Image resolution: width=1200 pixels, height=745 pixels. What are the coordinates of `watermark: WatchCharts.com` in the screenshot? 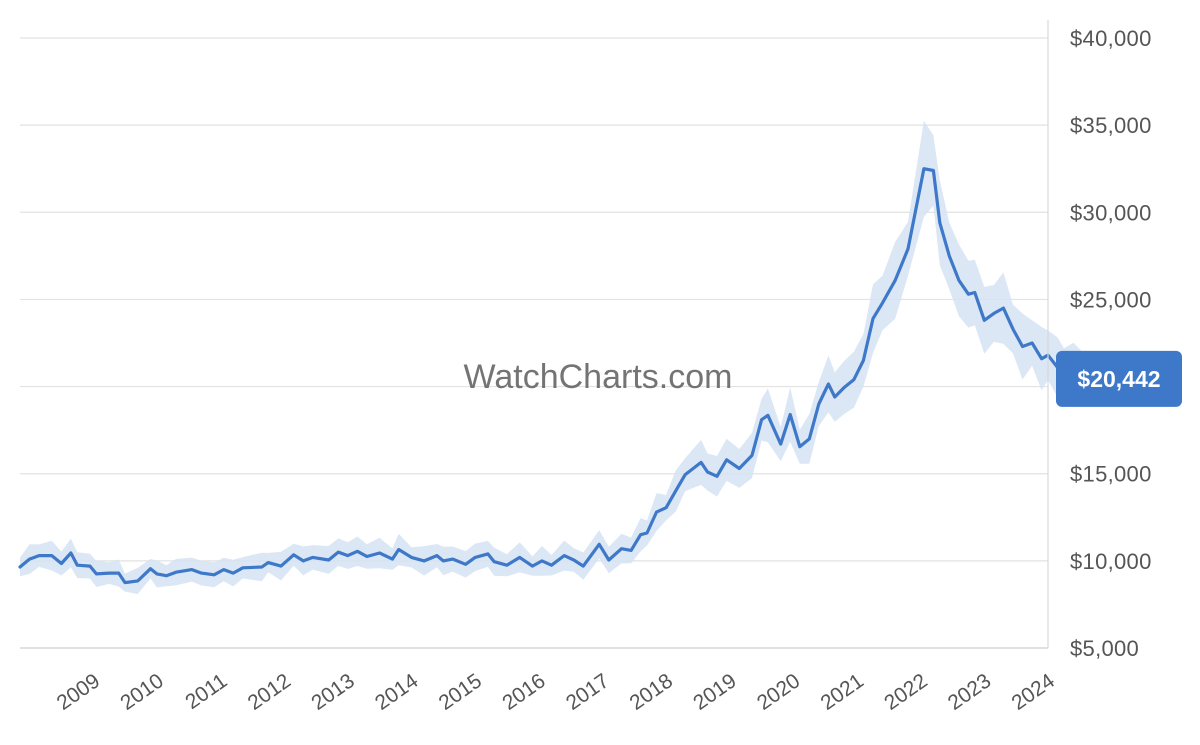 It's located at (598, 377).